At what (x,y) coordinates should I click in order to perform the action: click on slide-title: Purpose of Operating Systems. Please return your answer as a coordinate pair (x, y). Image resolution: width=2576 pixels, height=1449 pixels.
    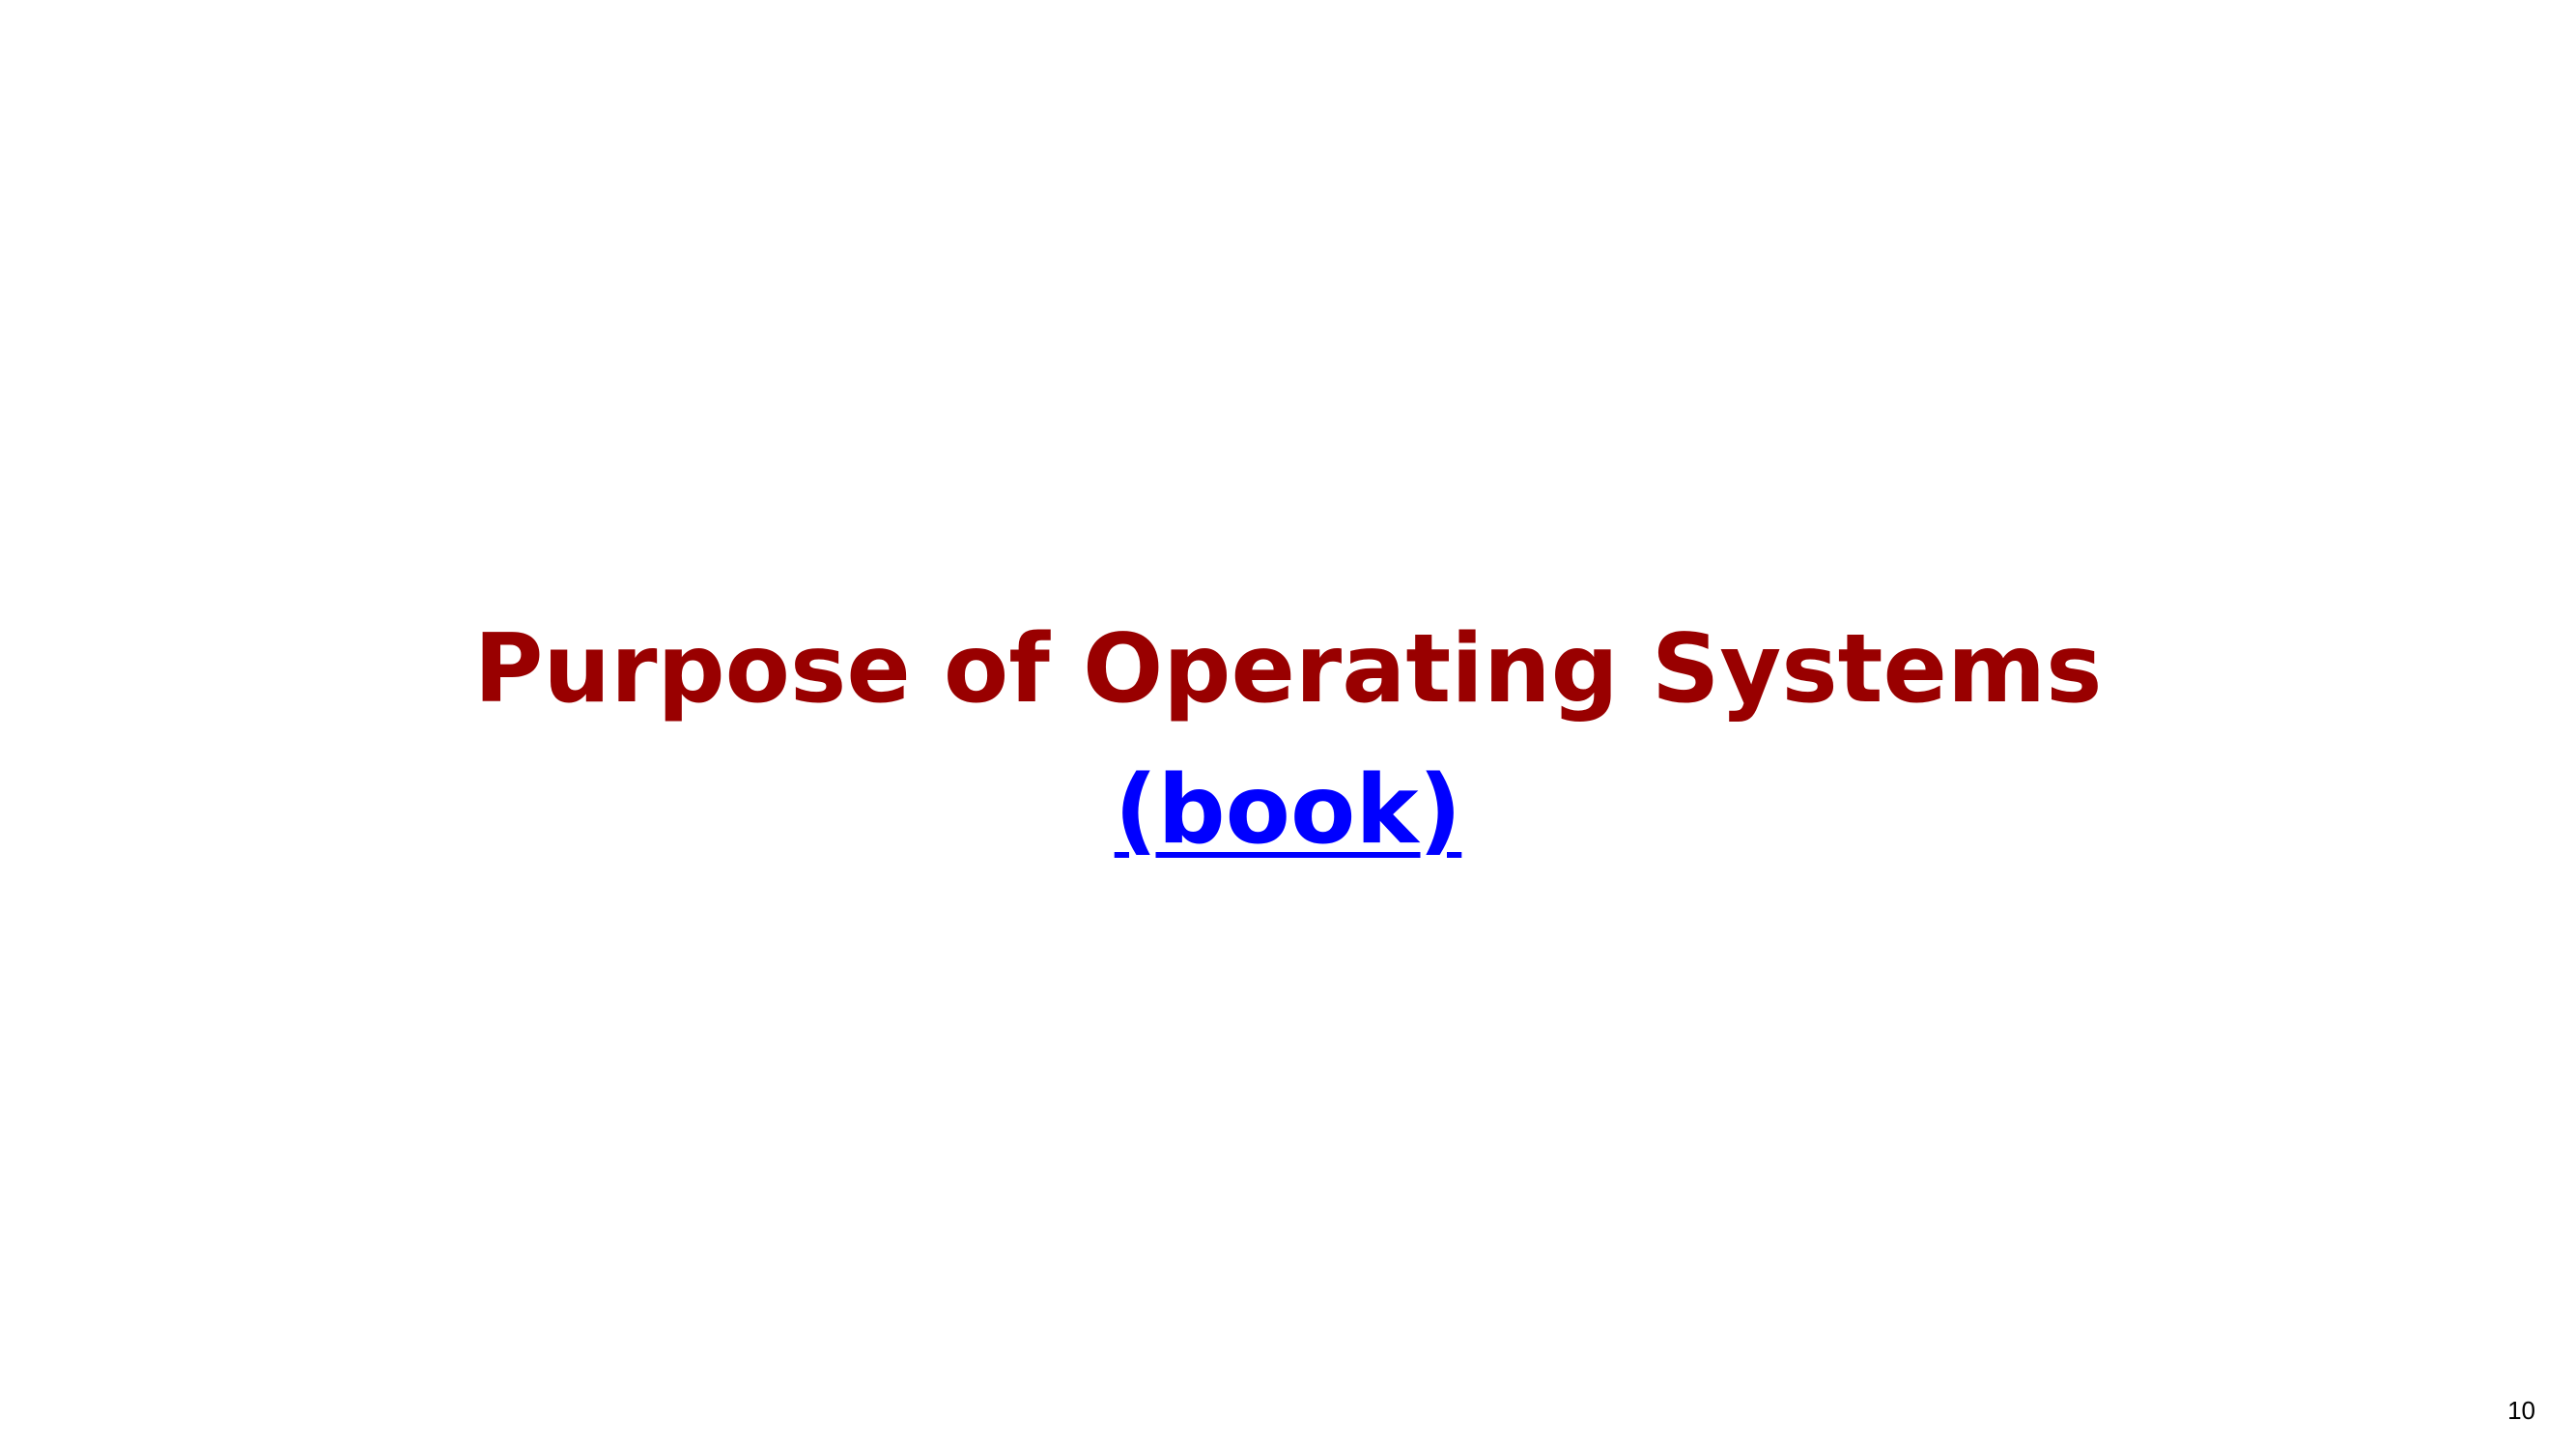
    Looking at the image, I should click on (1288, 669).